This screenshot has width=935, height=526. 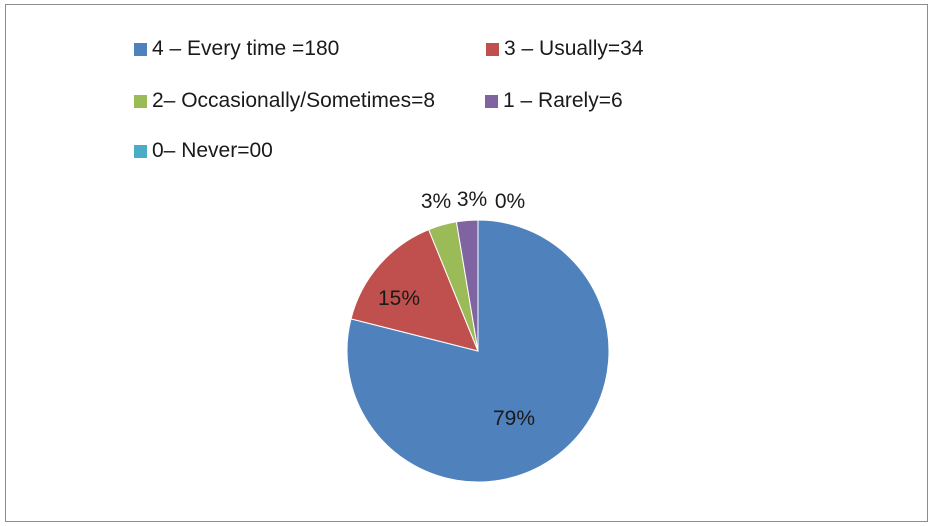 I want to click on legend-label-rarely: 1 – Rarely=6, so click(x=563, y=100).